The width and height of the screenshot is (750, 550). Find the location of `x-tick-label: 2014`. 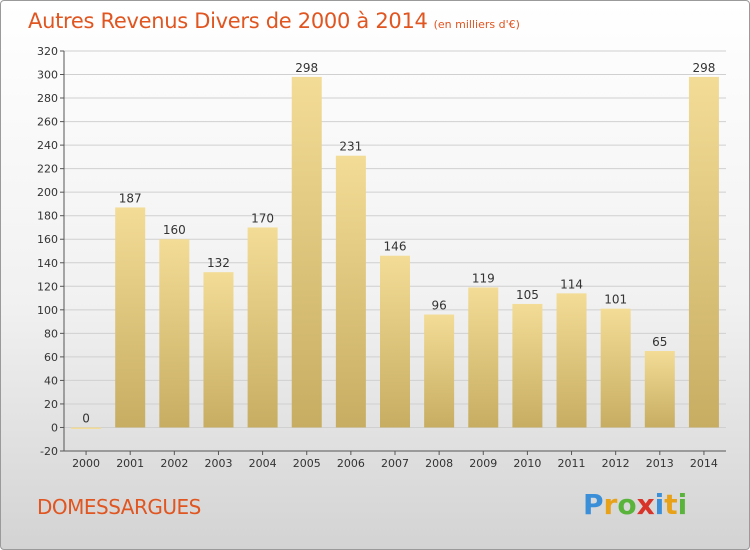

x-tick-label: 2014 is located at coordinates (704, 463).